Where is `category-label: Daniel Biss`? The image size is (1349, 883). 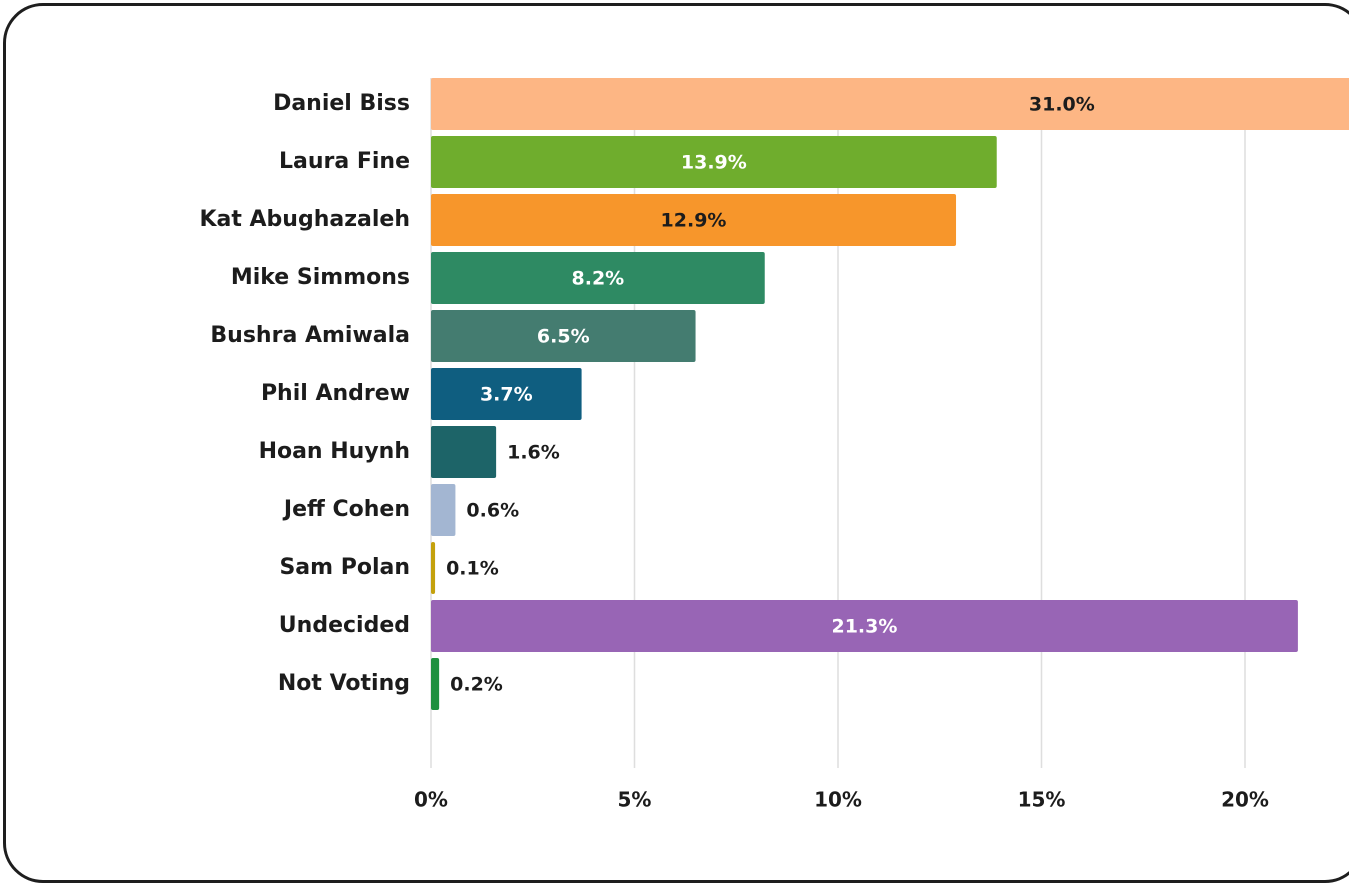
category-label: Daniel Biss is located at coordinates (341, 103).